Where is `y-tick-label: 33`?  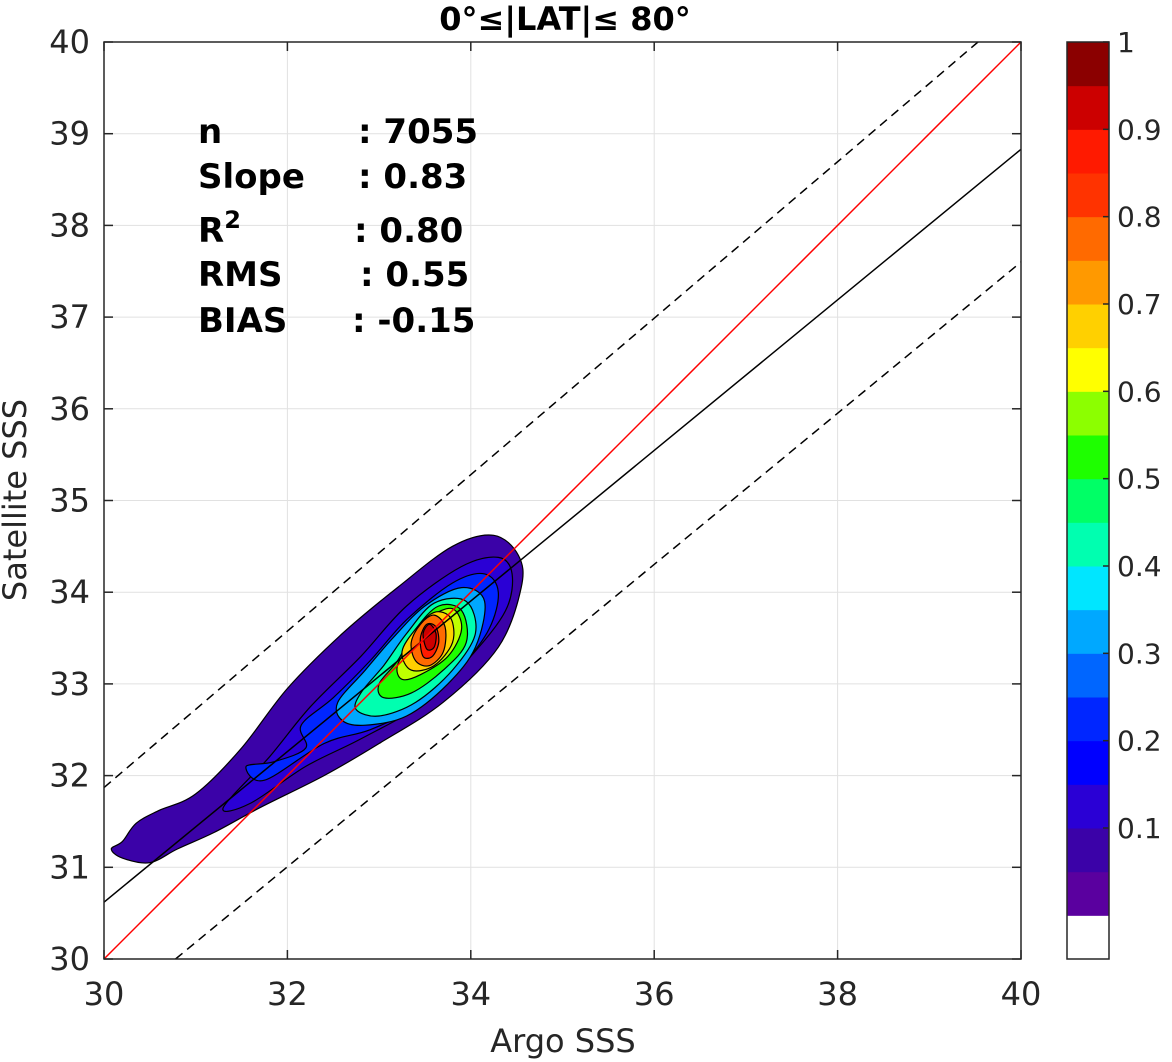
y-tick-label: 33 is located at coordinates (69, 684).